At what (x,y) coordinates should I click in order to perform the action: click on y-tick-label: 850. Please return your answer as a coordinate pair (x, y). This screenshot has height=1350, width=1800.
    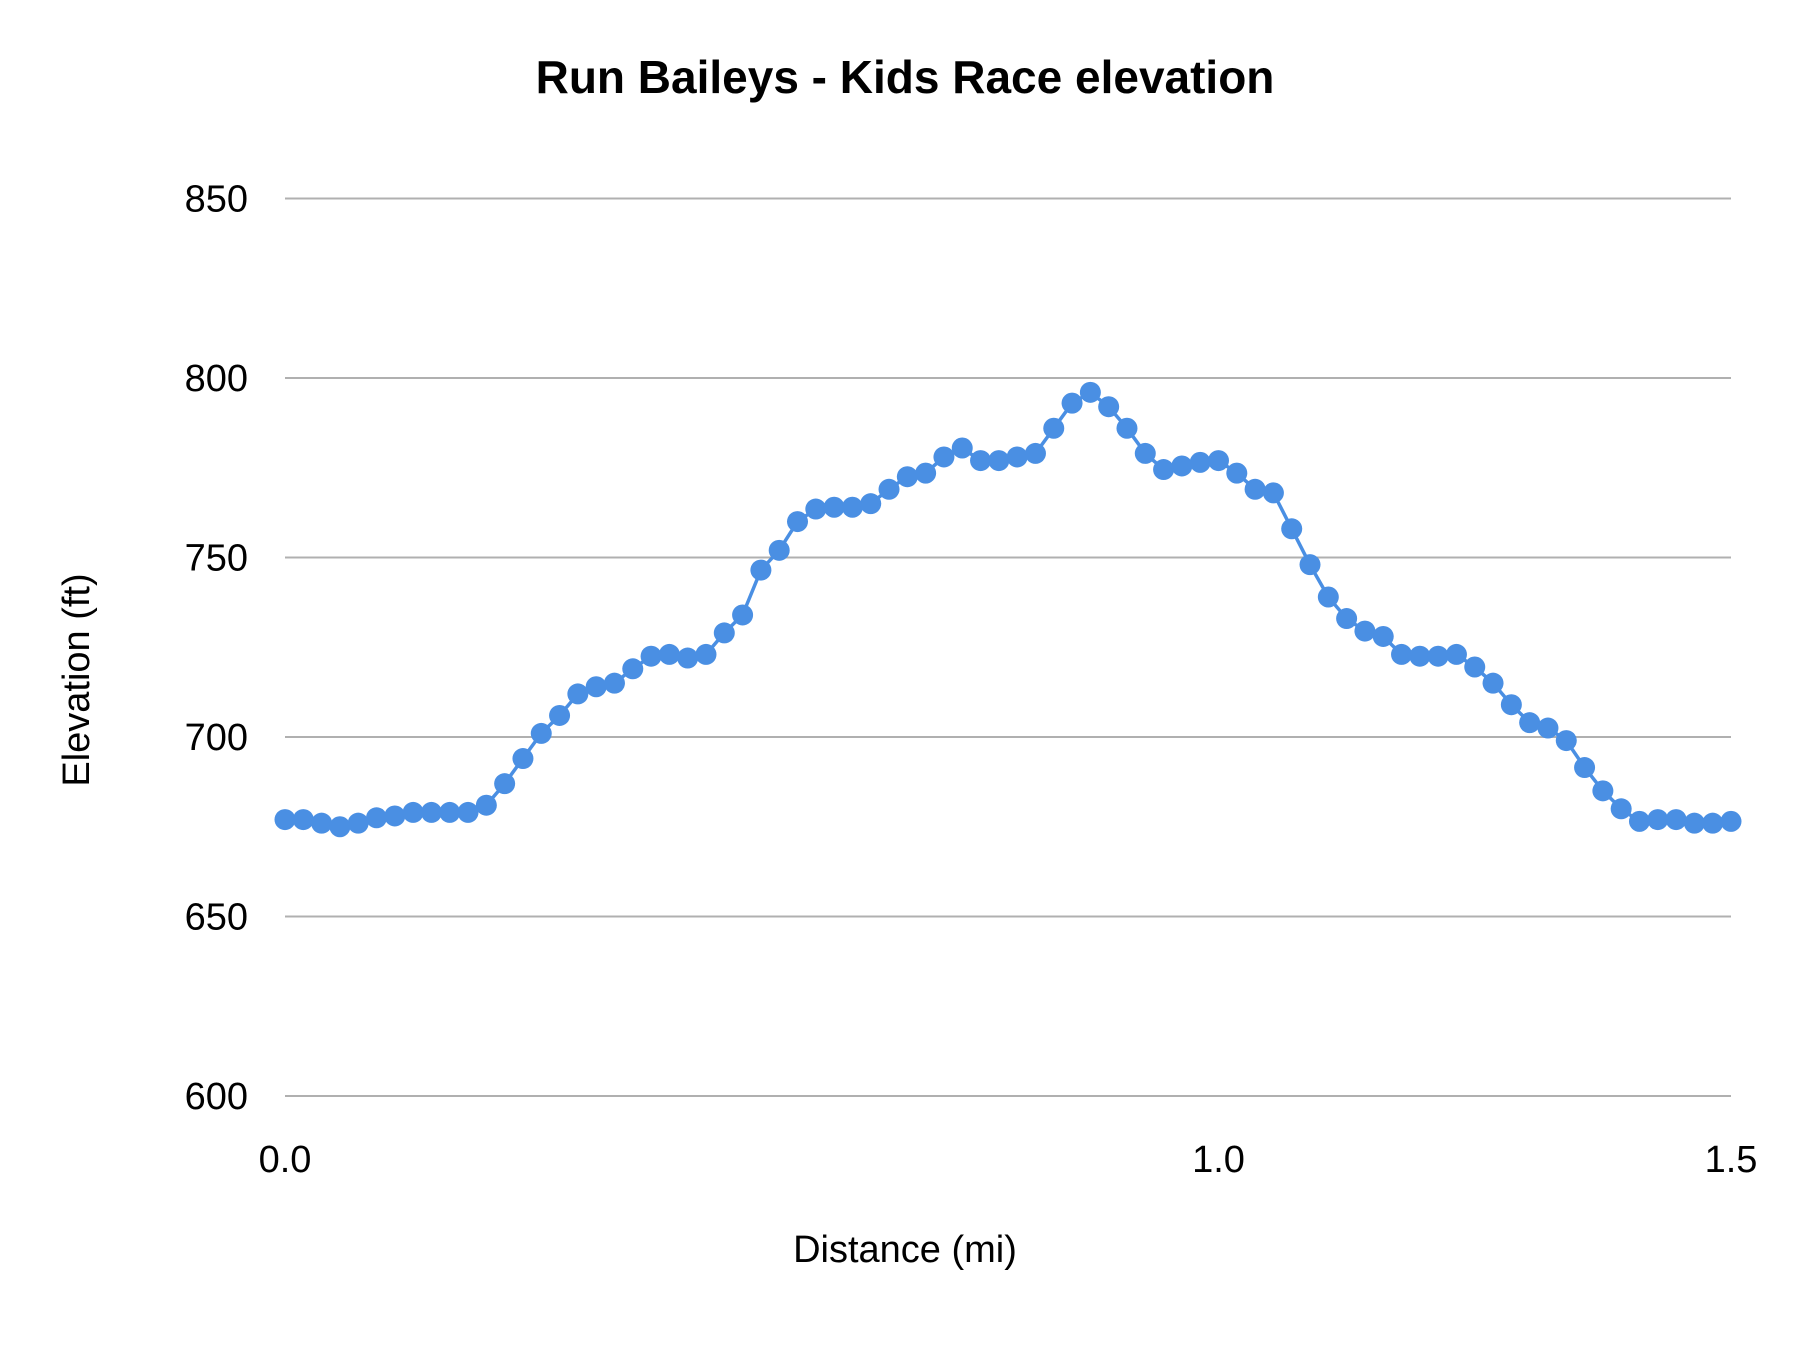
    Looking at the image, I should click on (216, 200).